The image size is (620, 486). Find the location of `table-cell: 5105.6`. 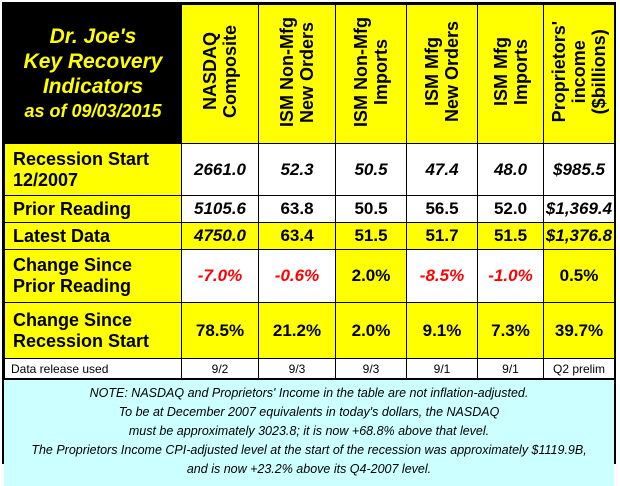

table-cell: 5105.6 is located at coordinates (220, 209).